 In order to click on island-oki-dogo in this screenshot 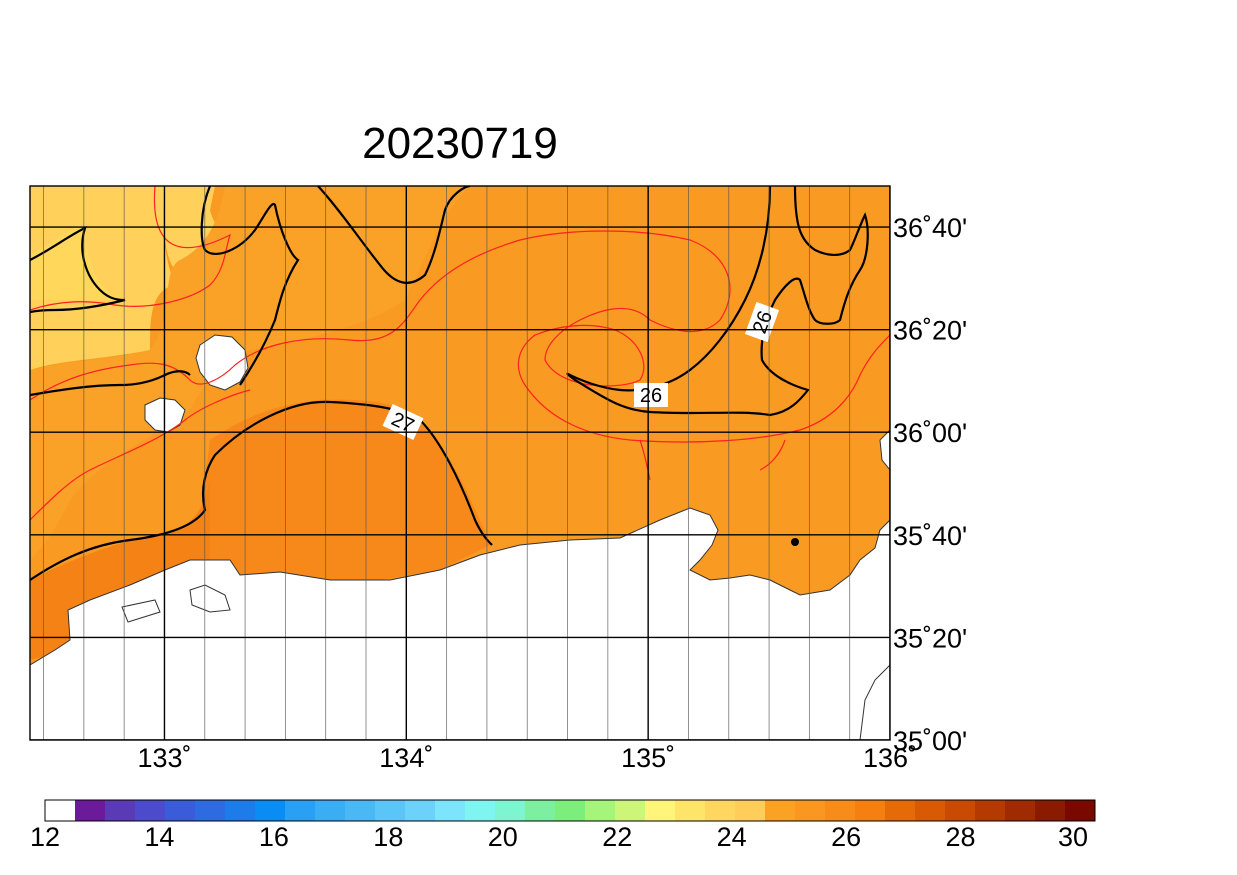, I will do `click(222, 362)`.